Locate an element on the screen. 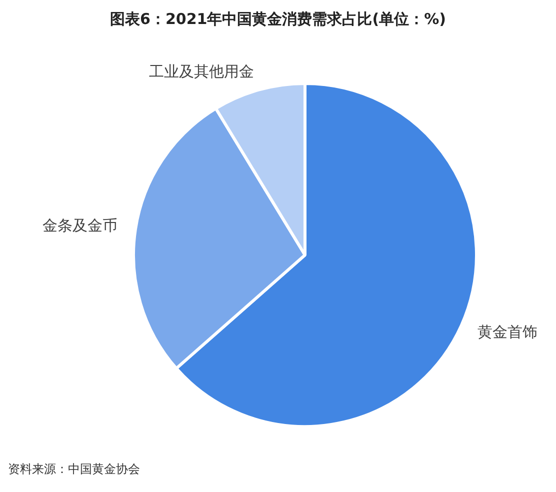 This screenshot has width=556, height=492. slice-label: 金条及金币 is located at coordinates (80, 225).